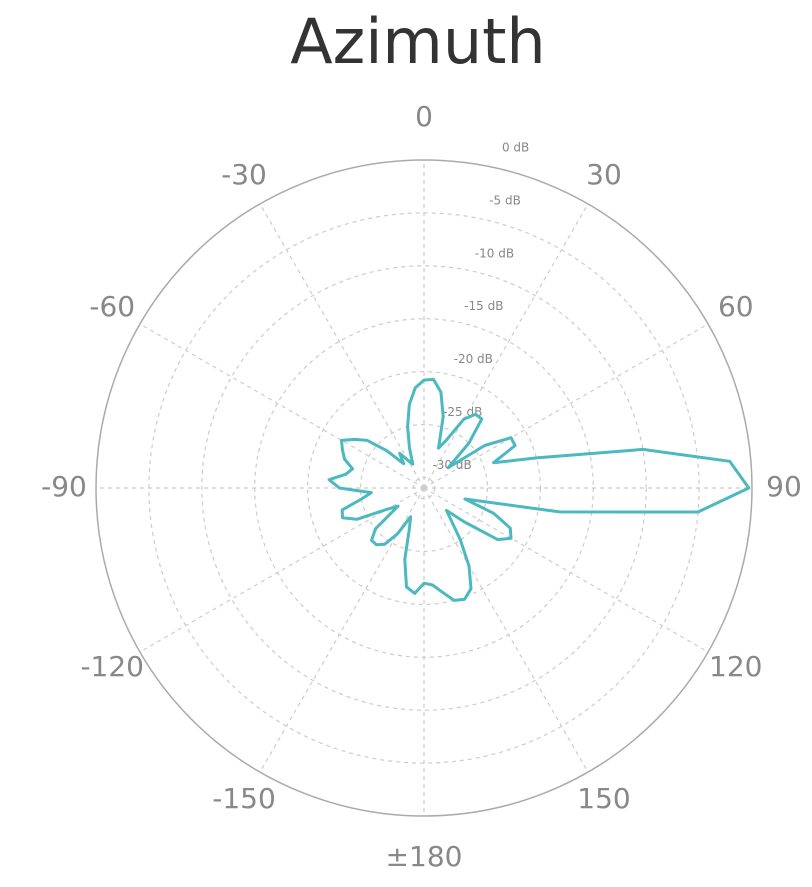 Image resolution: width=812 pixels, height=887 pixels. Describe the element at coordinates (64, 486) in the screenshot. I see `theta-tick-label: -90` at that location.